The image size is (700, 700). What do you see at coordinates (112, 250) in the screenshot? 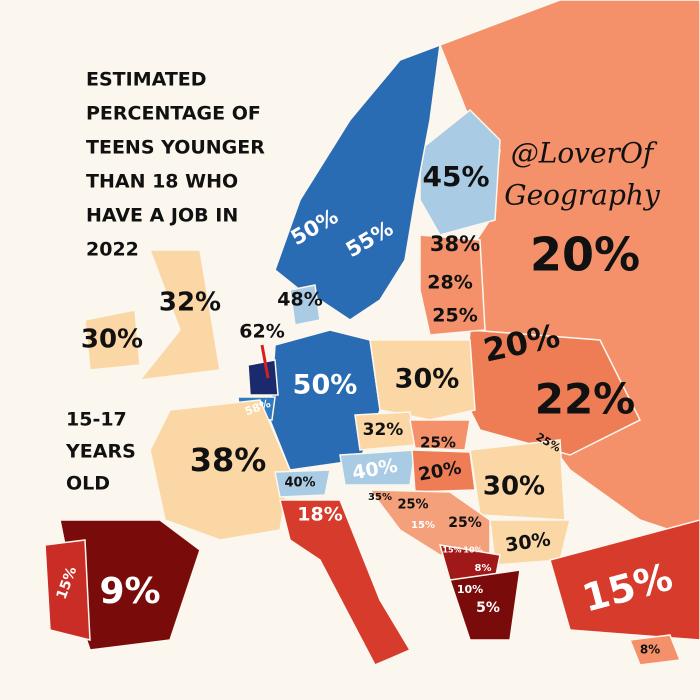
I see `title-line: 2022` at bounding box center [112, 250].